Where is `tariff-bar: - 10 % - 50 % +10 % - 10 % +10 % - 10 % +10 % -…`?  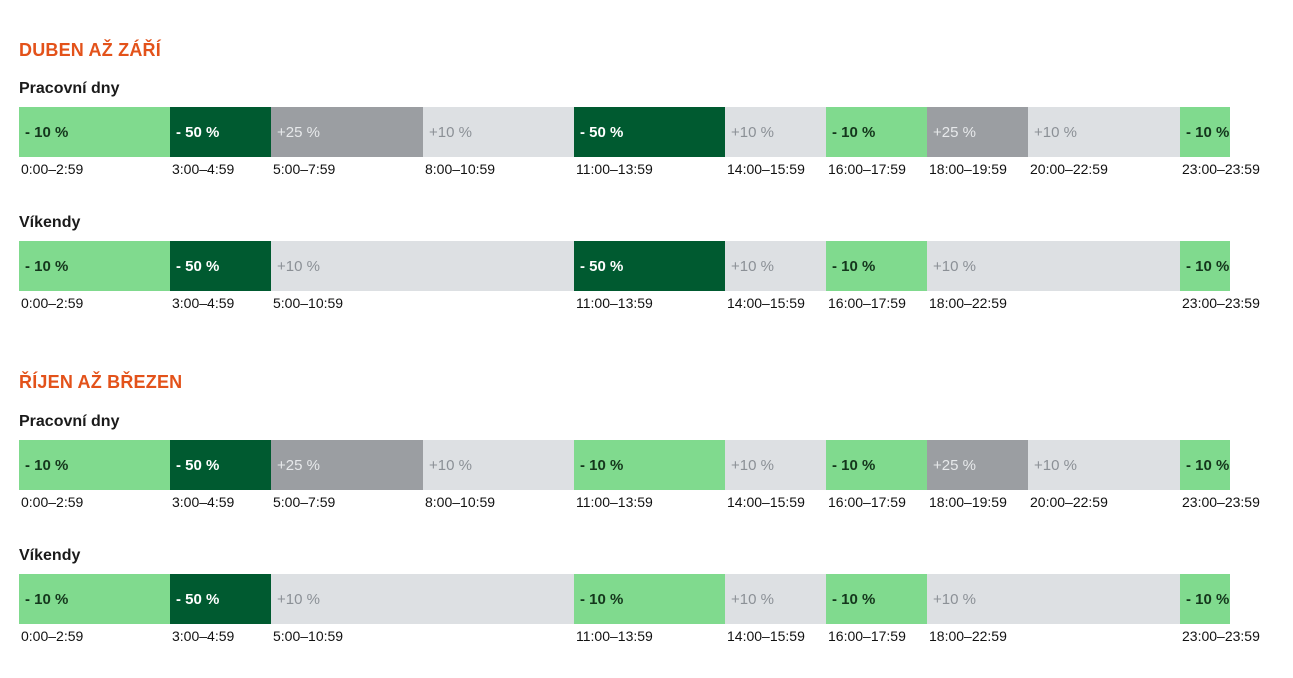 tariff-bar: - 10 % - 50 % +10 % - 10 % +10 % - 10 % +10 % -… is located at coordinates (624, 599).